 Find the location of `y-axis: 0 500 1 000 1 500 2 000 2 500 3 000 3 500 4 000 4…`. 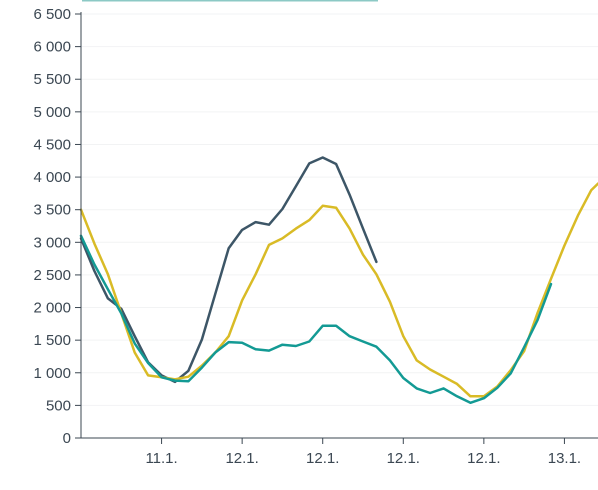

y-axis: 0 500 1 000 1 500 2 000 2 500 3 000 3 500 4 000 4… is located at coordinates (57, 226).